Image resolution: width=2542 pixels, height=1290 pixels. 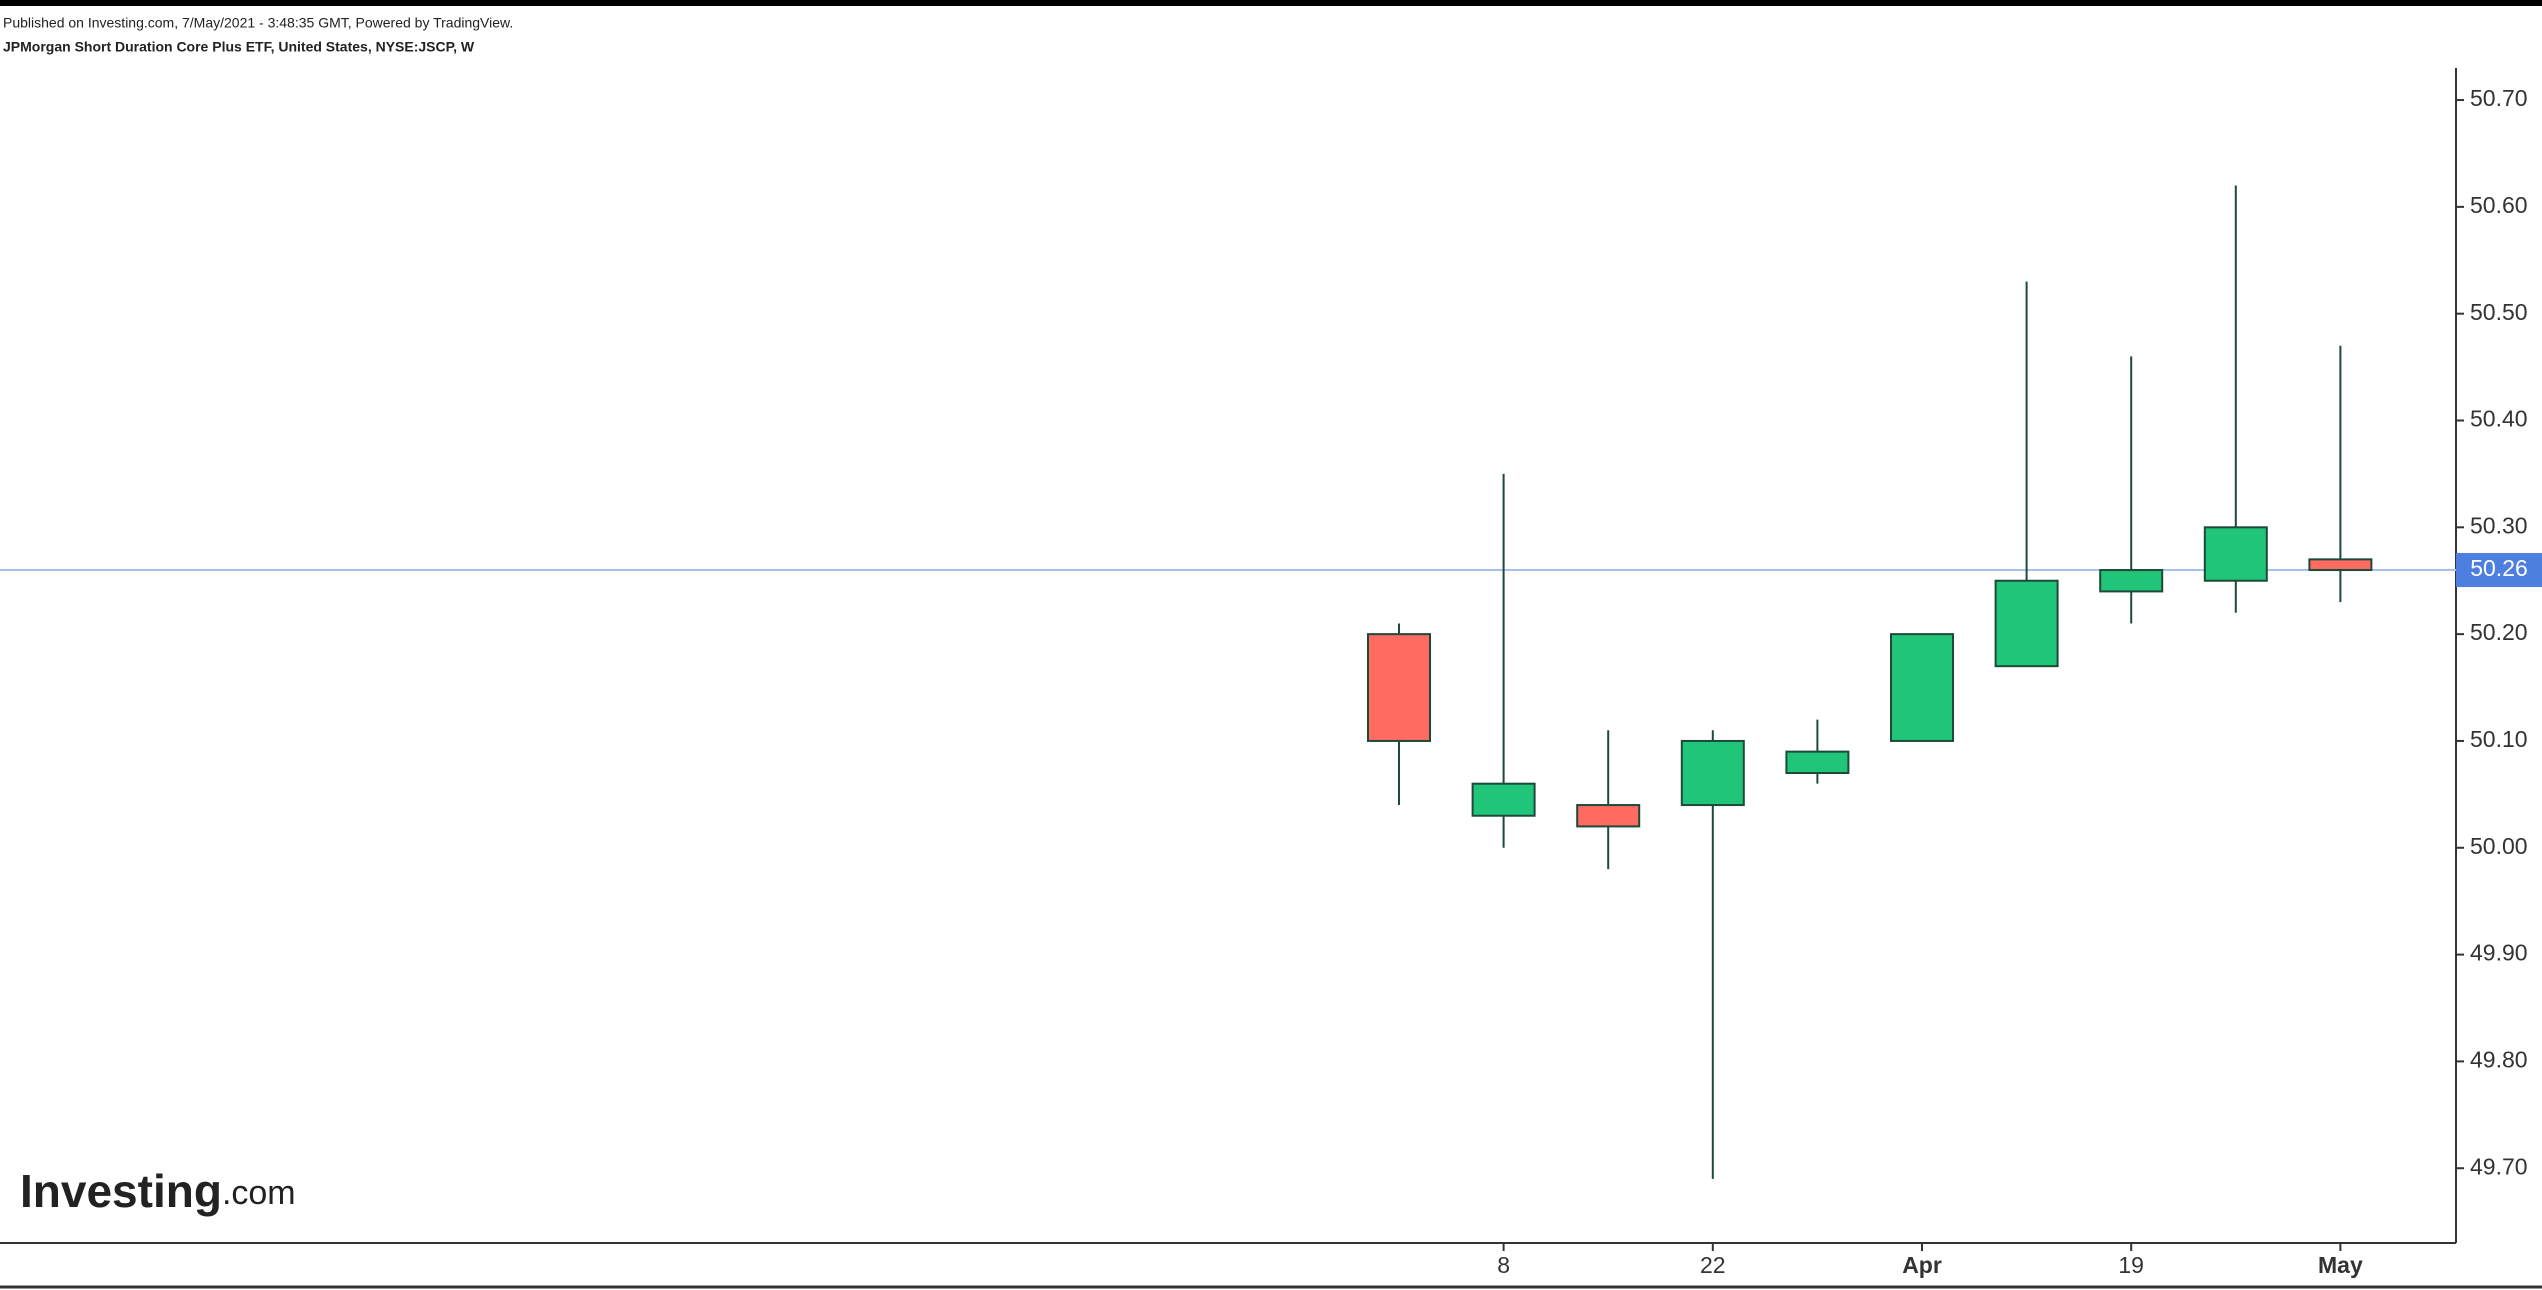 I want to click on y-tick-label: 50.60, so click(x=2499, y=205).